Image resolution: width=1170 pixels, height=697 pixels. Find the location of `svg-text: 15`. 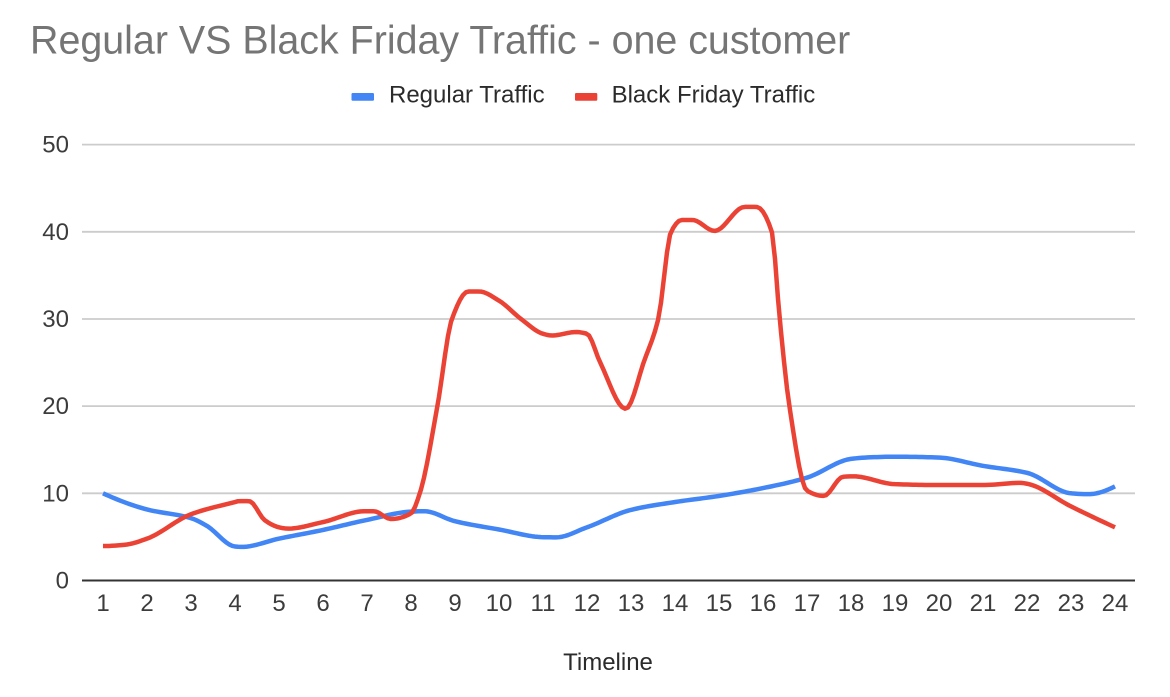

svg-text: 15 is located at coordinates (719, 603).